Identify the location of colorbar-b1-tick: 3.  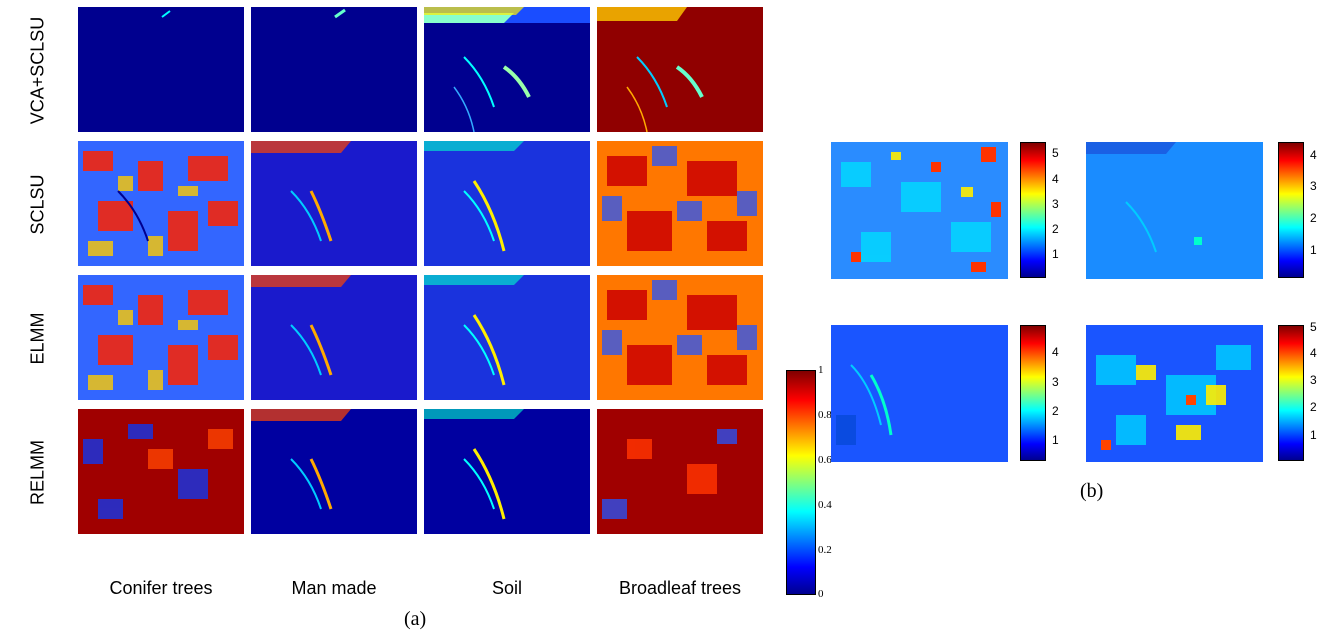
(1055, 204).